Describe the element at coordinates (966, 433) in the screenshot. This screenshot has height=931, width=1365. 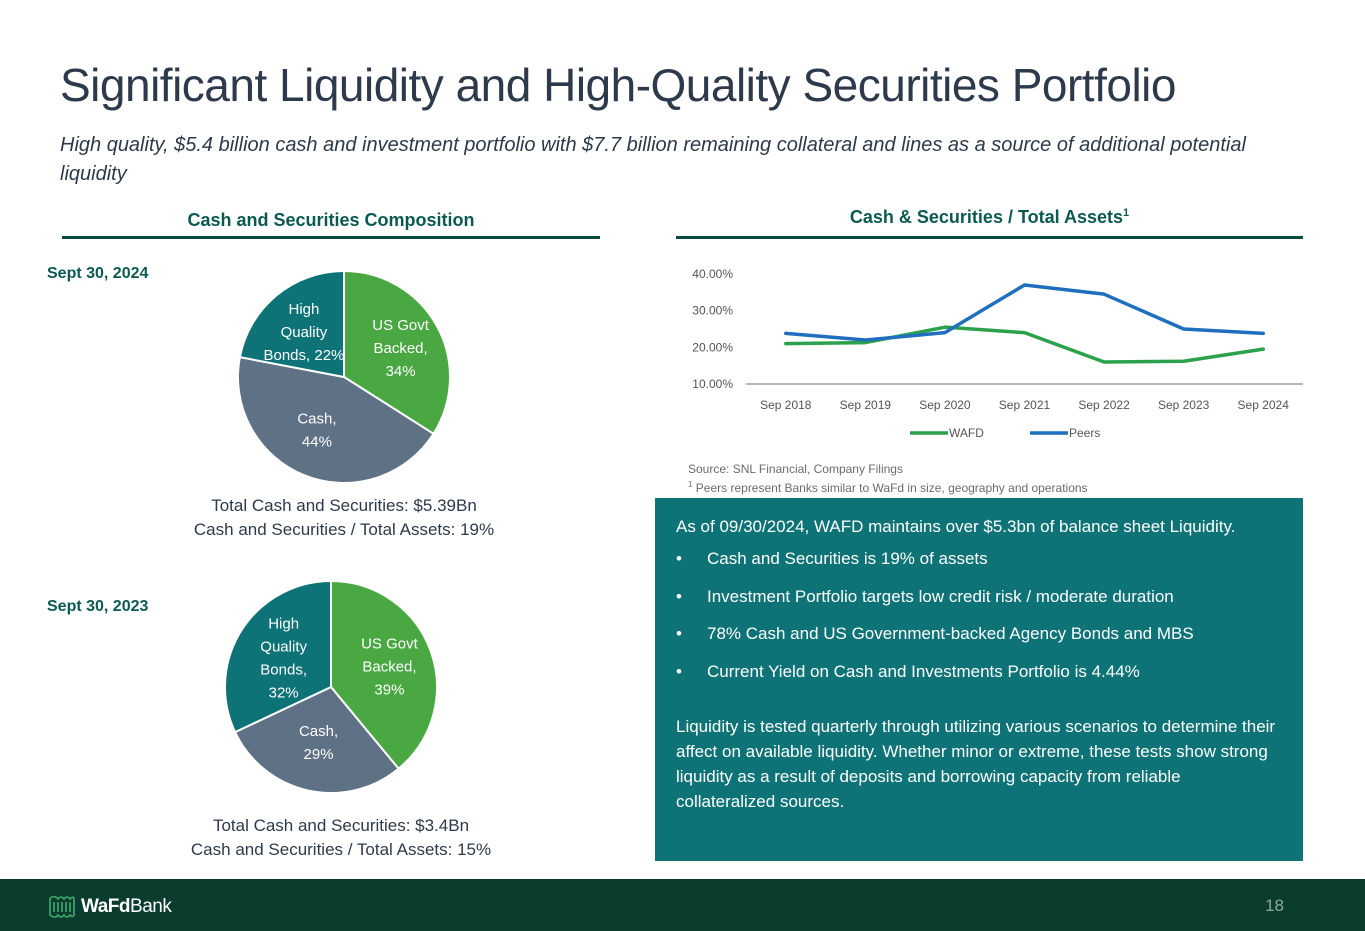
I see `legend-label-wafd: WAFD` at that location.